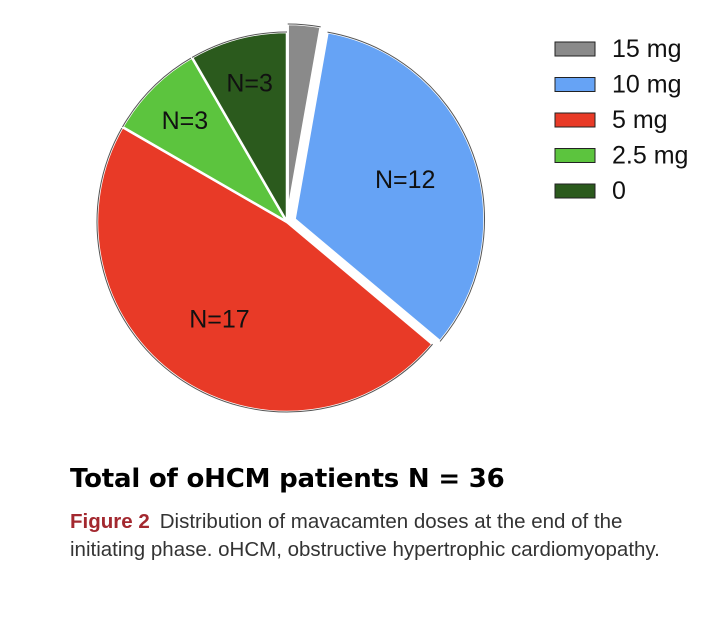  I want to click on slice-label-2-5-mg: N=3, so click(185, 121).